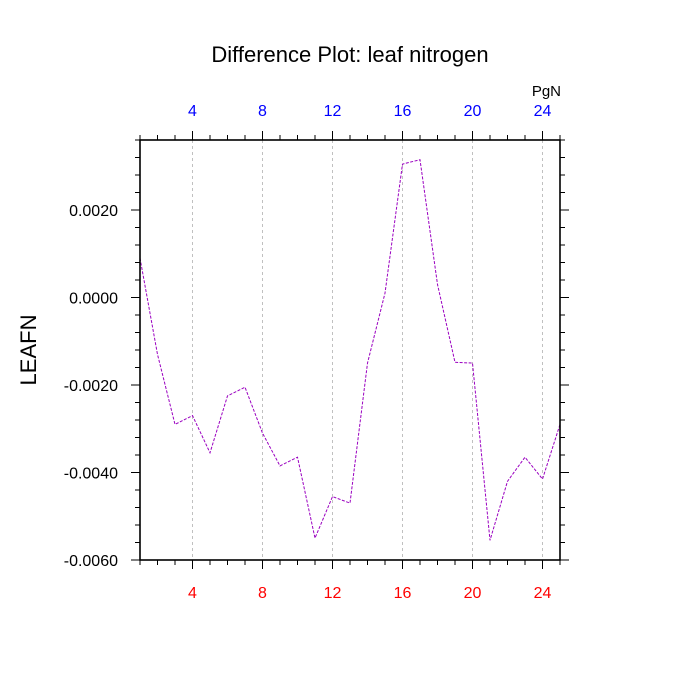  Describe the element at coordinates (349, 54) in the screenshot. I see `chart-title: Difference Plot: leaf nitrogen` at that location.